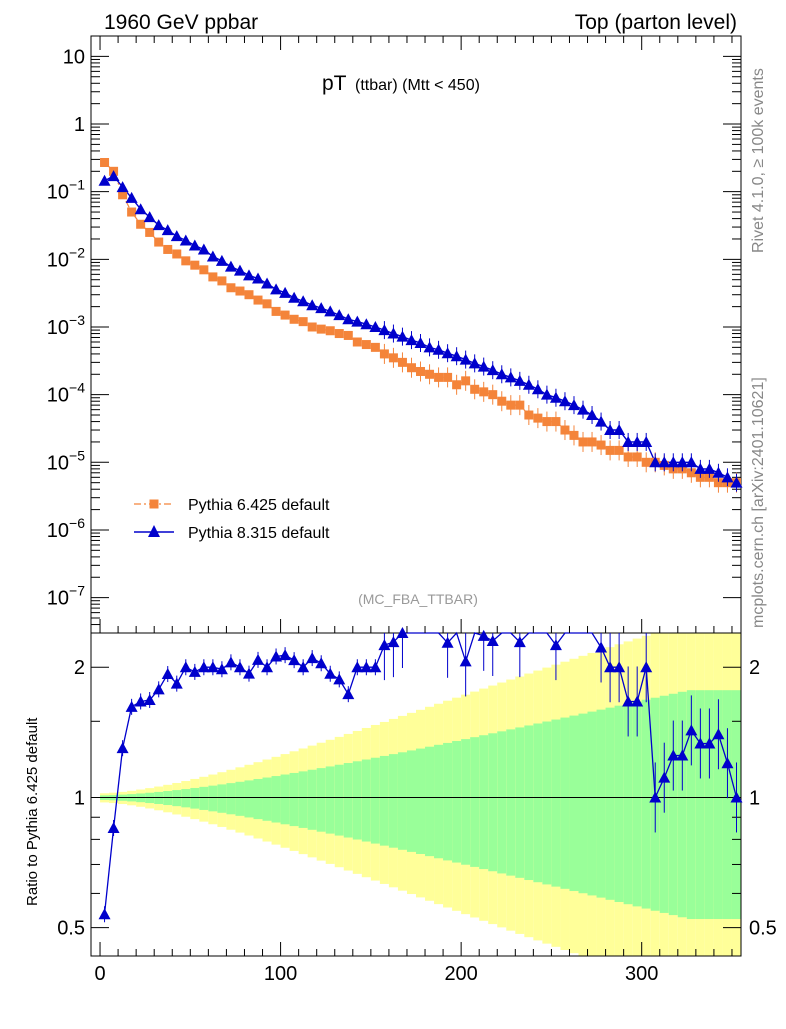 The image size is (786, 1029). I want to click on upper-ytick-label: 10⁻², so click(66, 257).